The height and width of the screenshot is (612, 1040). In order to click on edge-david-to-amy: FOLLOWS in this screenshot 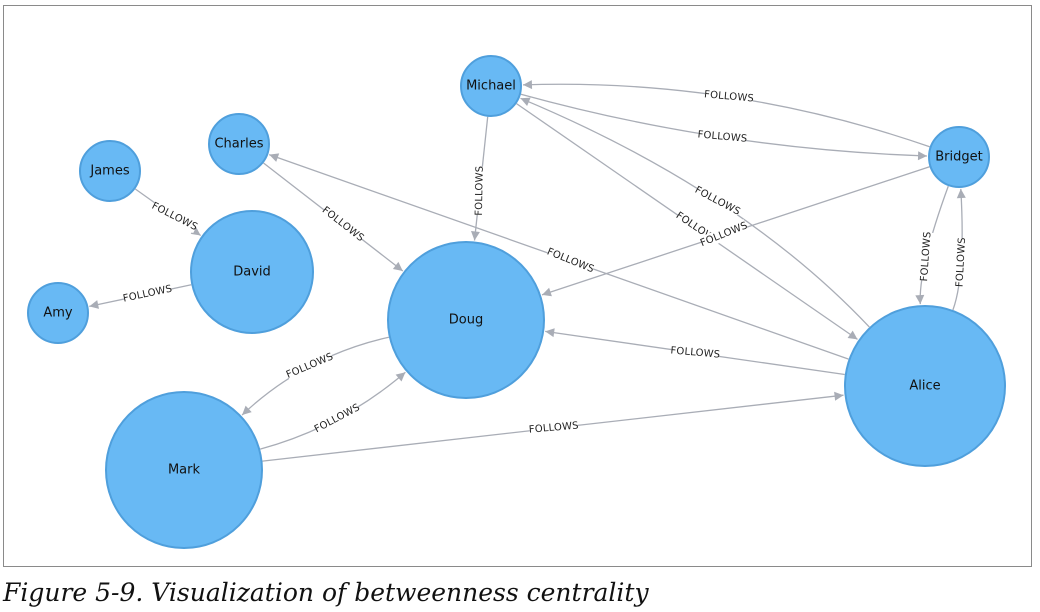, I will do `click(140, 295)`.